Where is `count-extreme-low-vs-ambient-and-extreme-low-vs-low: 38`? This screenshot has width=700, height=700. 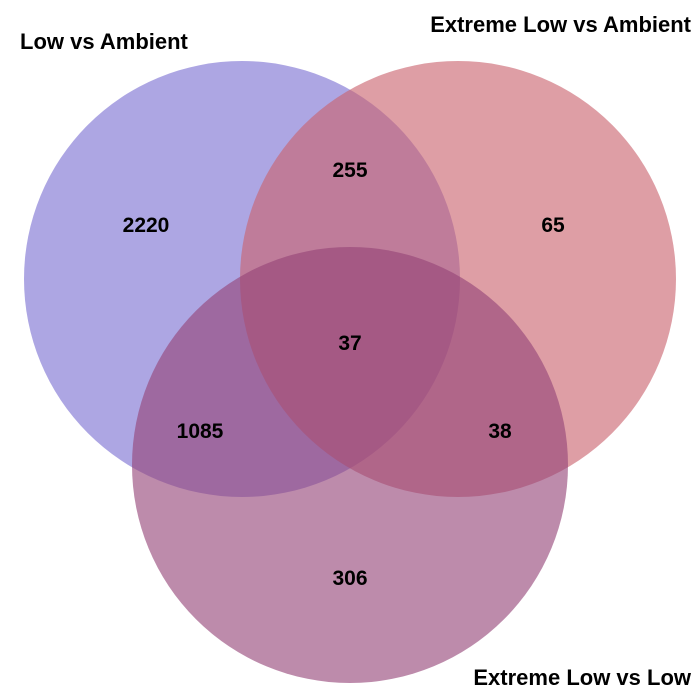
count-extreme-low-vs-ambient-and-extreme-low-vs-low: 38 is located at coordinates (500, 431).